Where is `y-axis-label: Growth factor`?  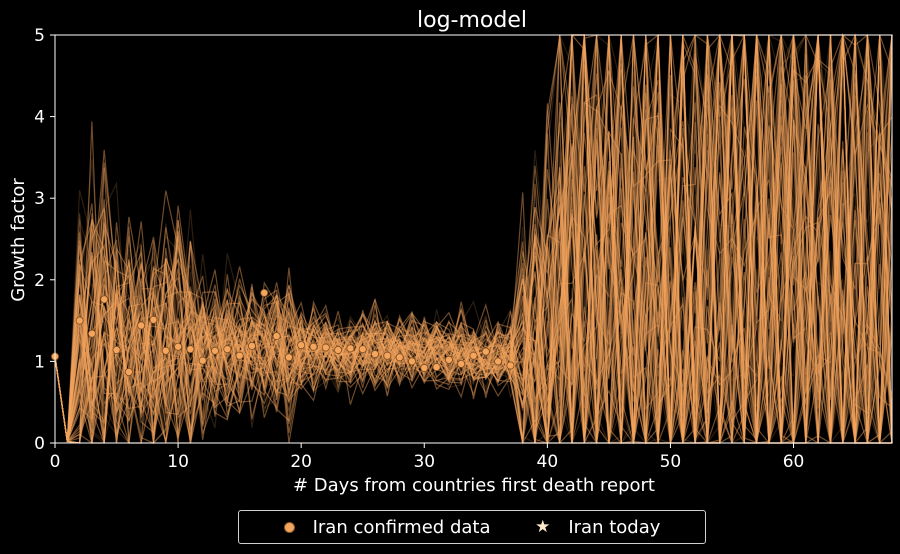 y-axis-label: Growth factor is located at coordinates (18, 240).